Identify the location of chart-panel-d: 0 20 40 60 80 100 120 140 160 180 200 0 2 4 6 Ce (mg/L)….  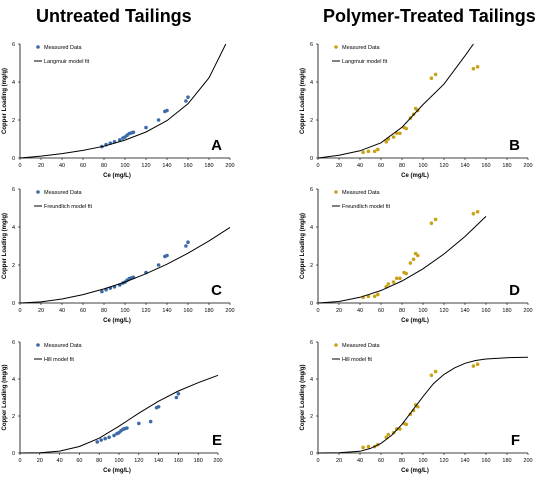
(416, 255).